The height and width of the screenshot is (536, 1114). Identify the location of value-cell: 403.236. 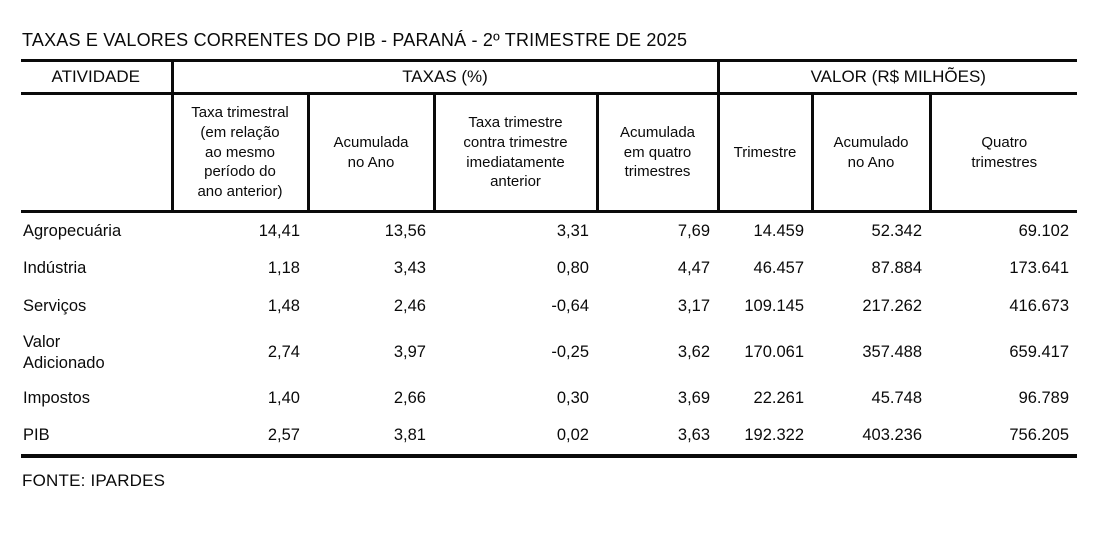
(892, 435).